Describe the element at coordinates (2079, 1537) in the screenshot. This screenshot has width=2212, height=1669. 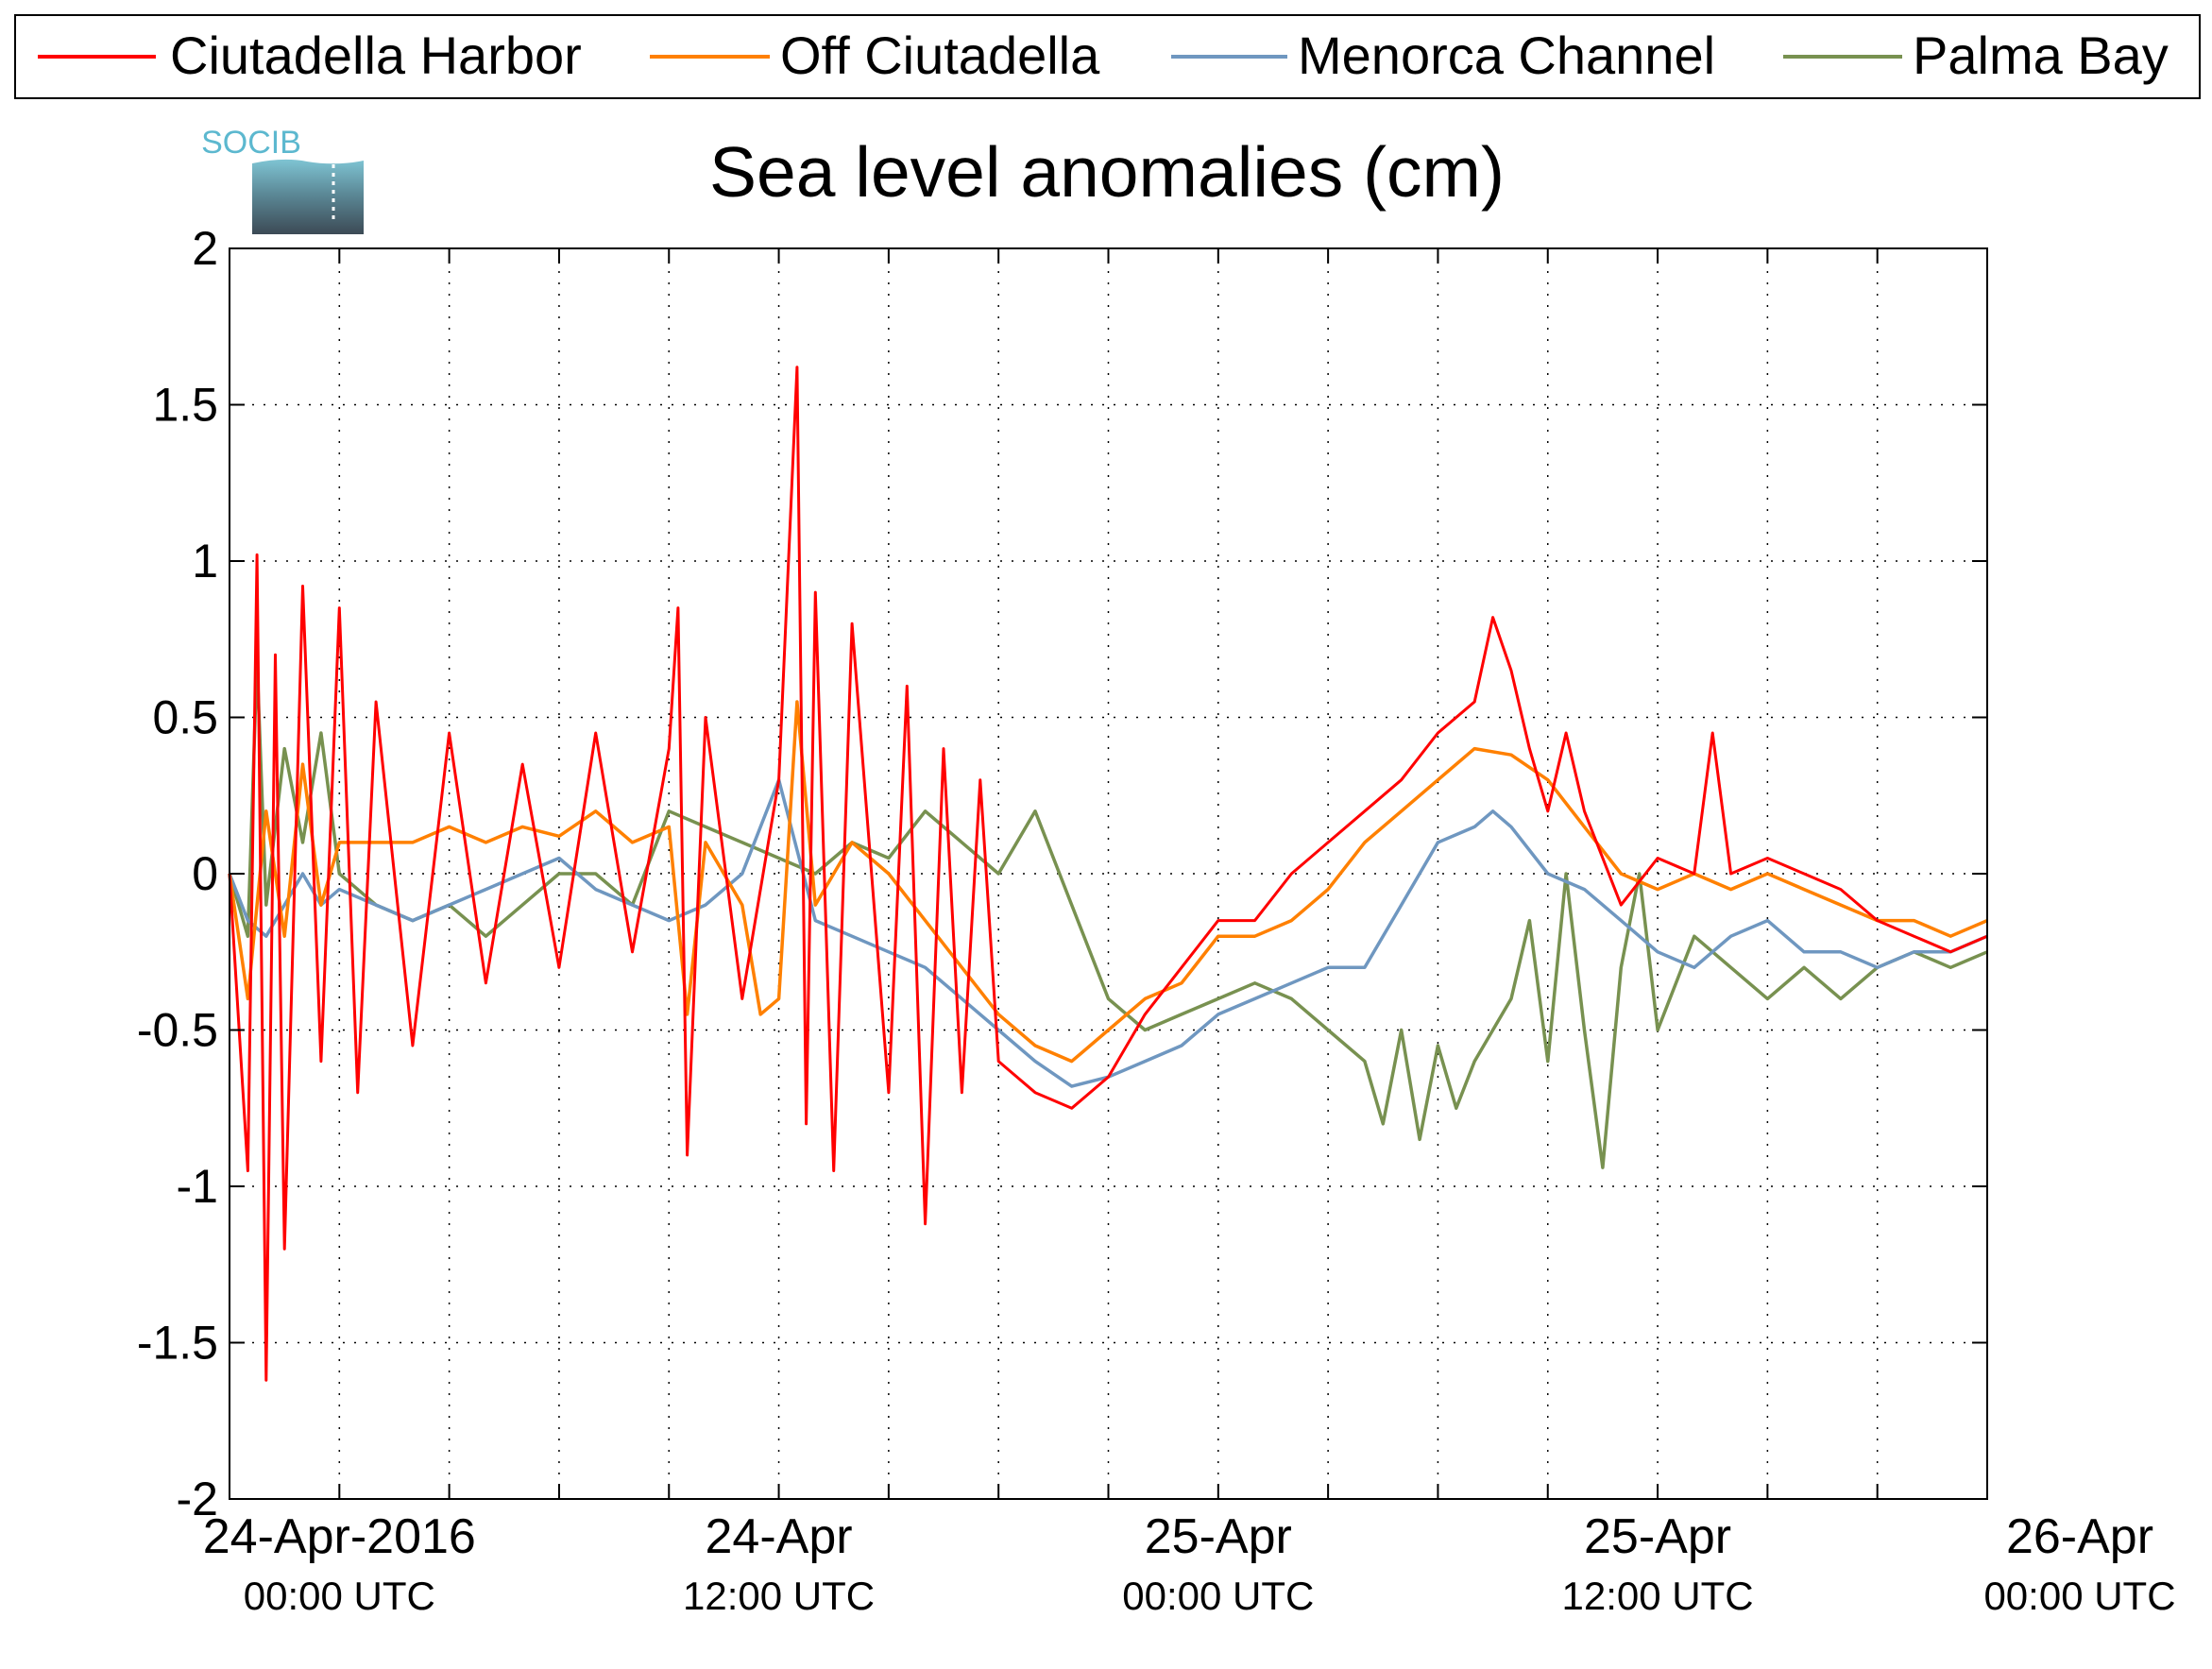
I see `x-tick-label: 26-Apr` at that location.